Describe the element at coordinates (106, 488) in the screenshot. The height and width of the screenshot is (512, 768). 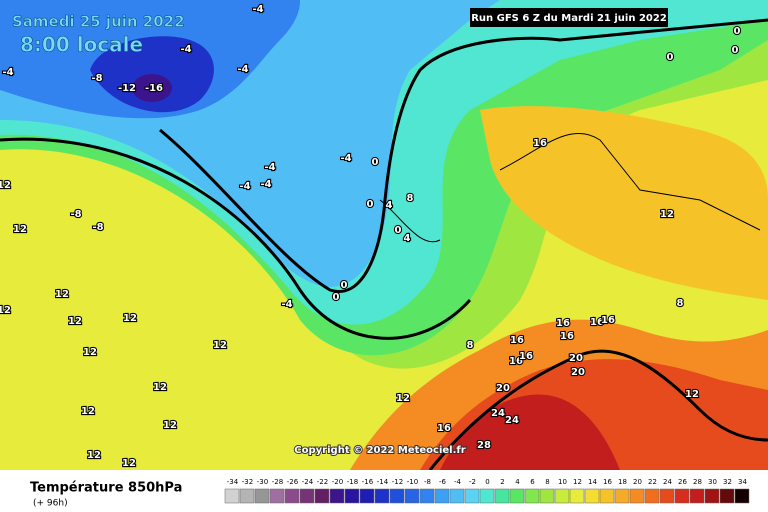
I see `footer-title: Température 850hPa` at that location.